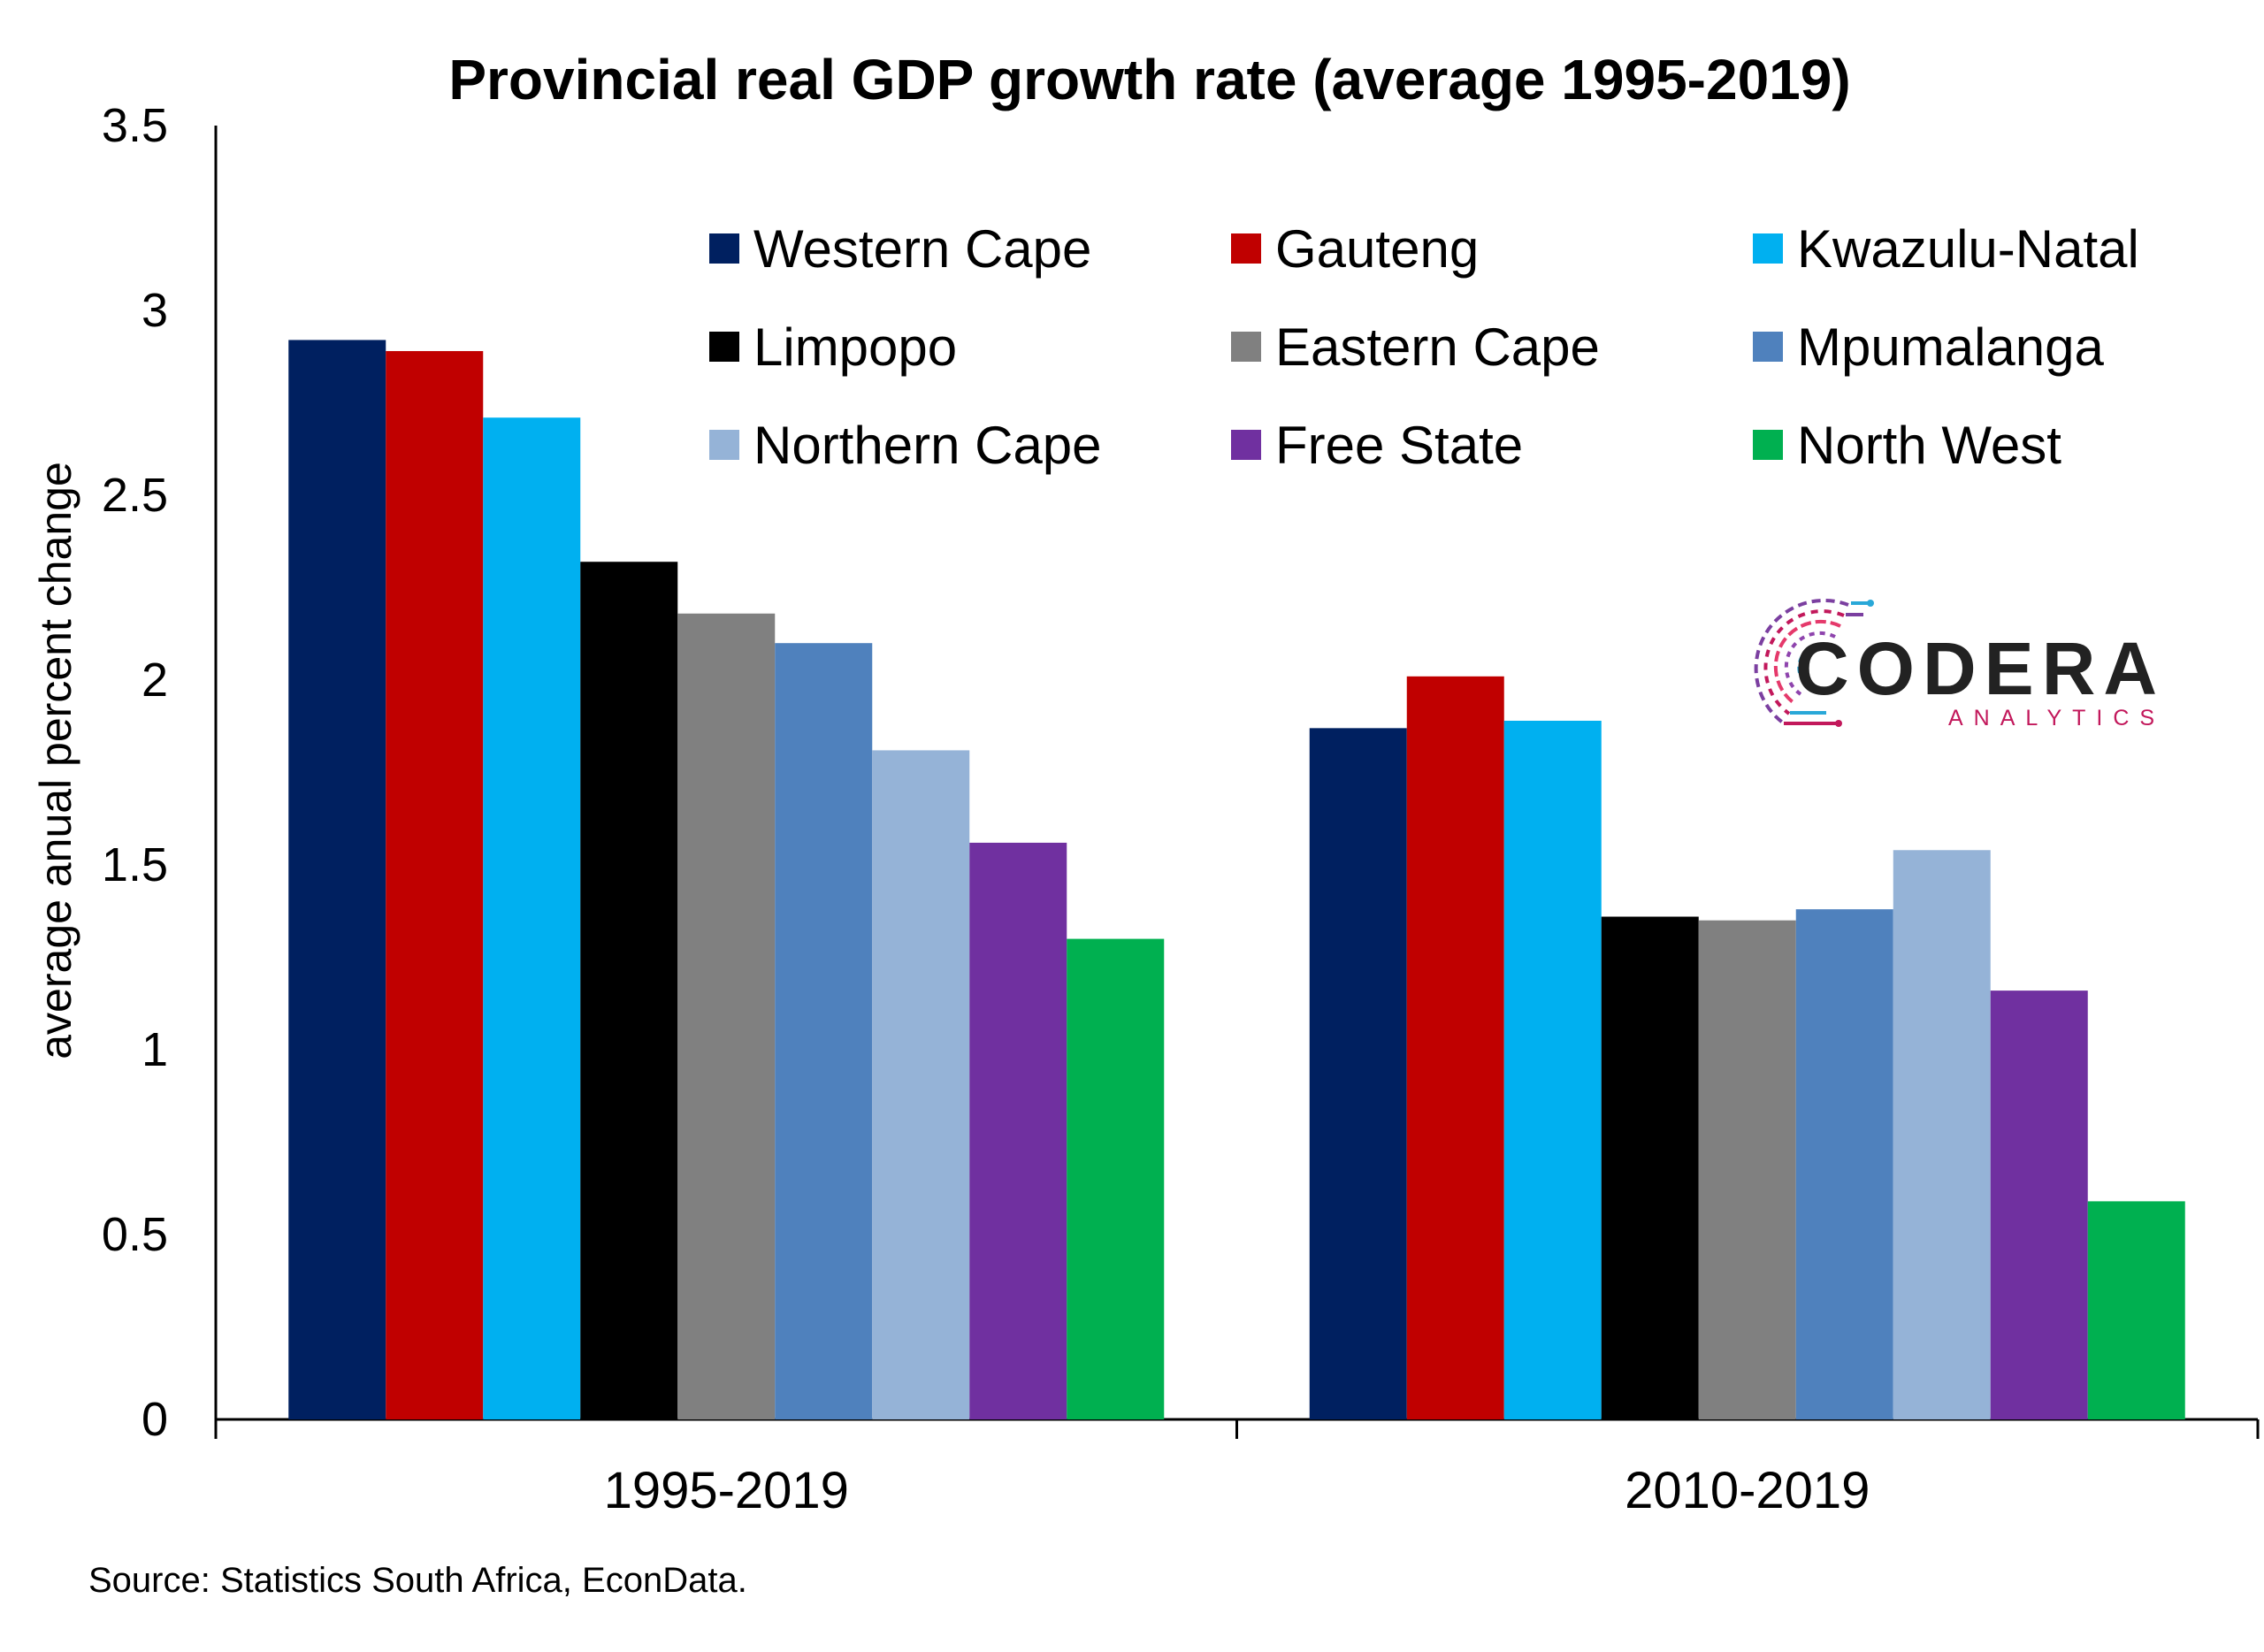  I want to click on legend-label: Mpumalanga, so click(1951, 347).